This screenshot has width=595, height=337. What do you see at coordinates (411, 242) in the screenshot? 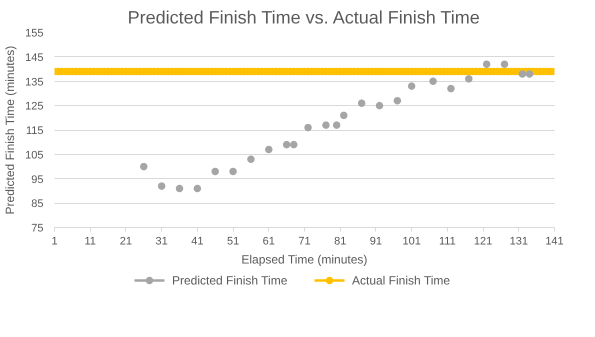
I see `x-tick-label: 101` at bounding box center [411, 242].